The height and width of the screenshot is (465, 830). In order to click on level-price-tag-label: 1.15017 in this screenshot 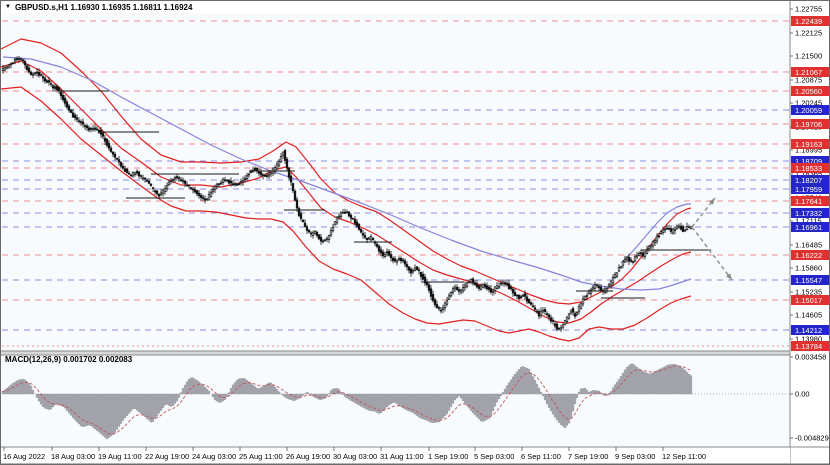, I will do `click(808, 300)`.